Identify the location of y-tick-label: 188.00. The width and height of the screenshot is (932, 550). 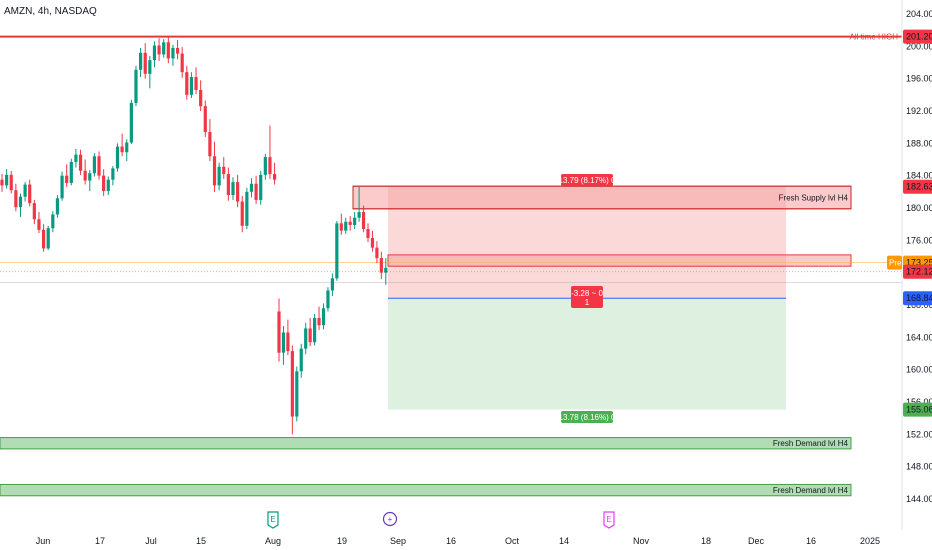
(919, 143).